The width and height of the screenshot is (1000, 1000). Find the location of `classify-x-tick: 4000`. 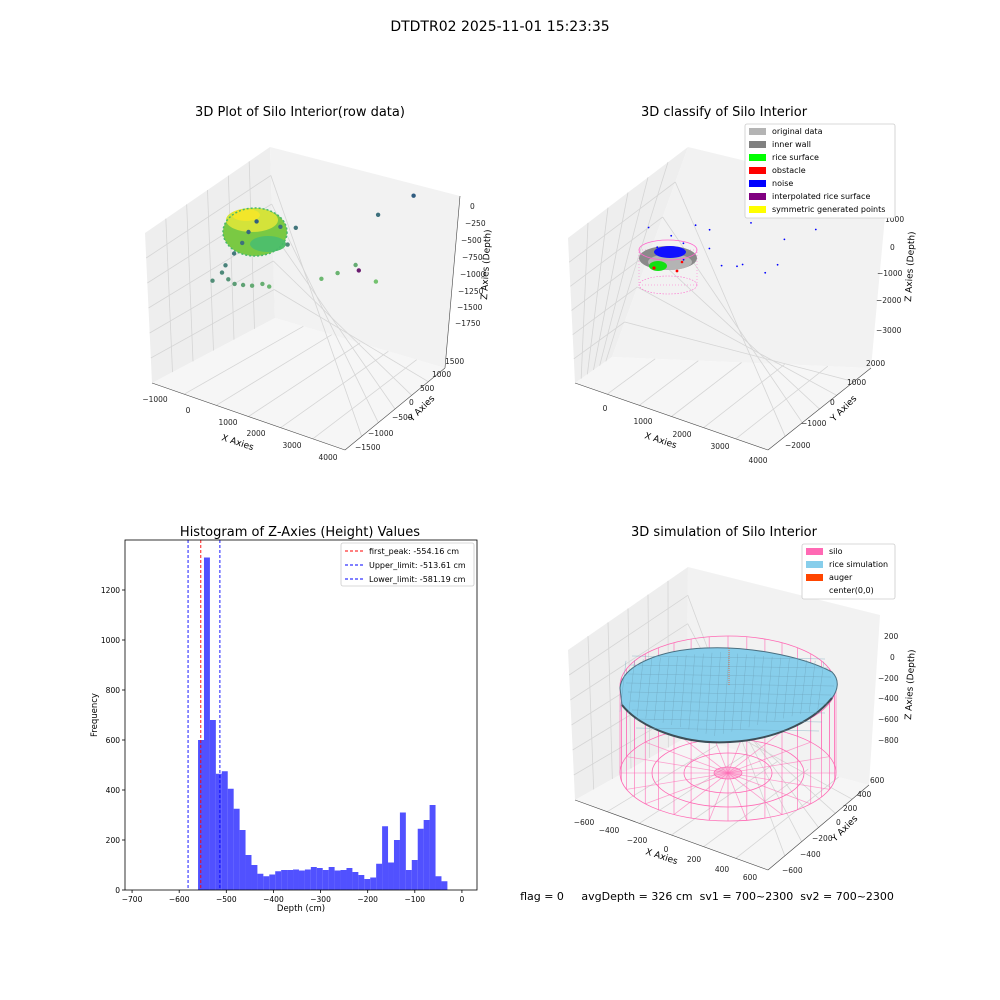

classify-x-tick: 4000 is located at coordinates (757, 460).